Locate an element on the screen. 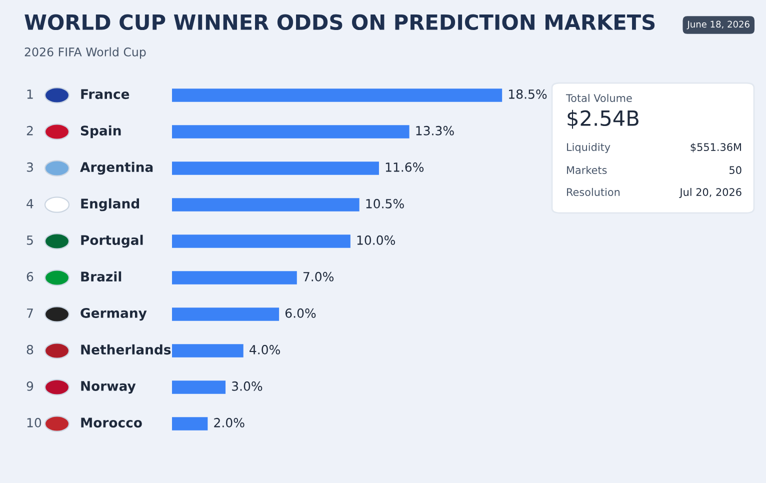  text: 7 is located at coordinates (30, 313).